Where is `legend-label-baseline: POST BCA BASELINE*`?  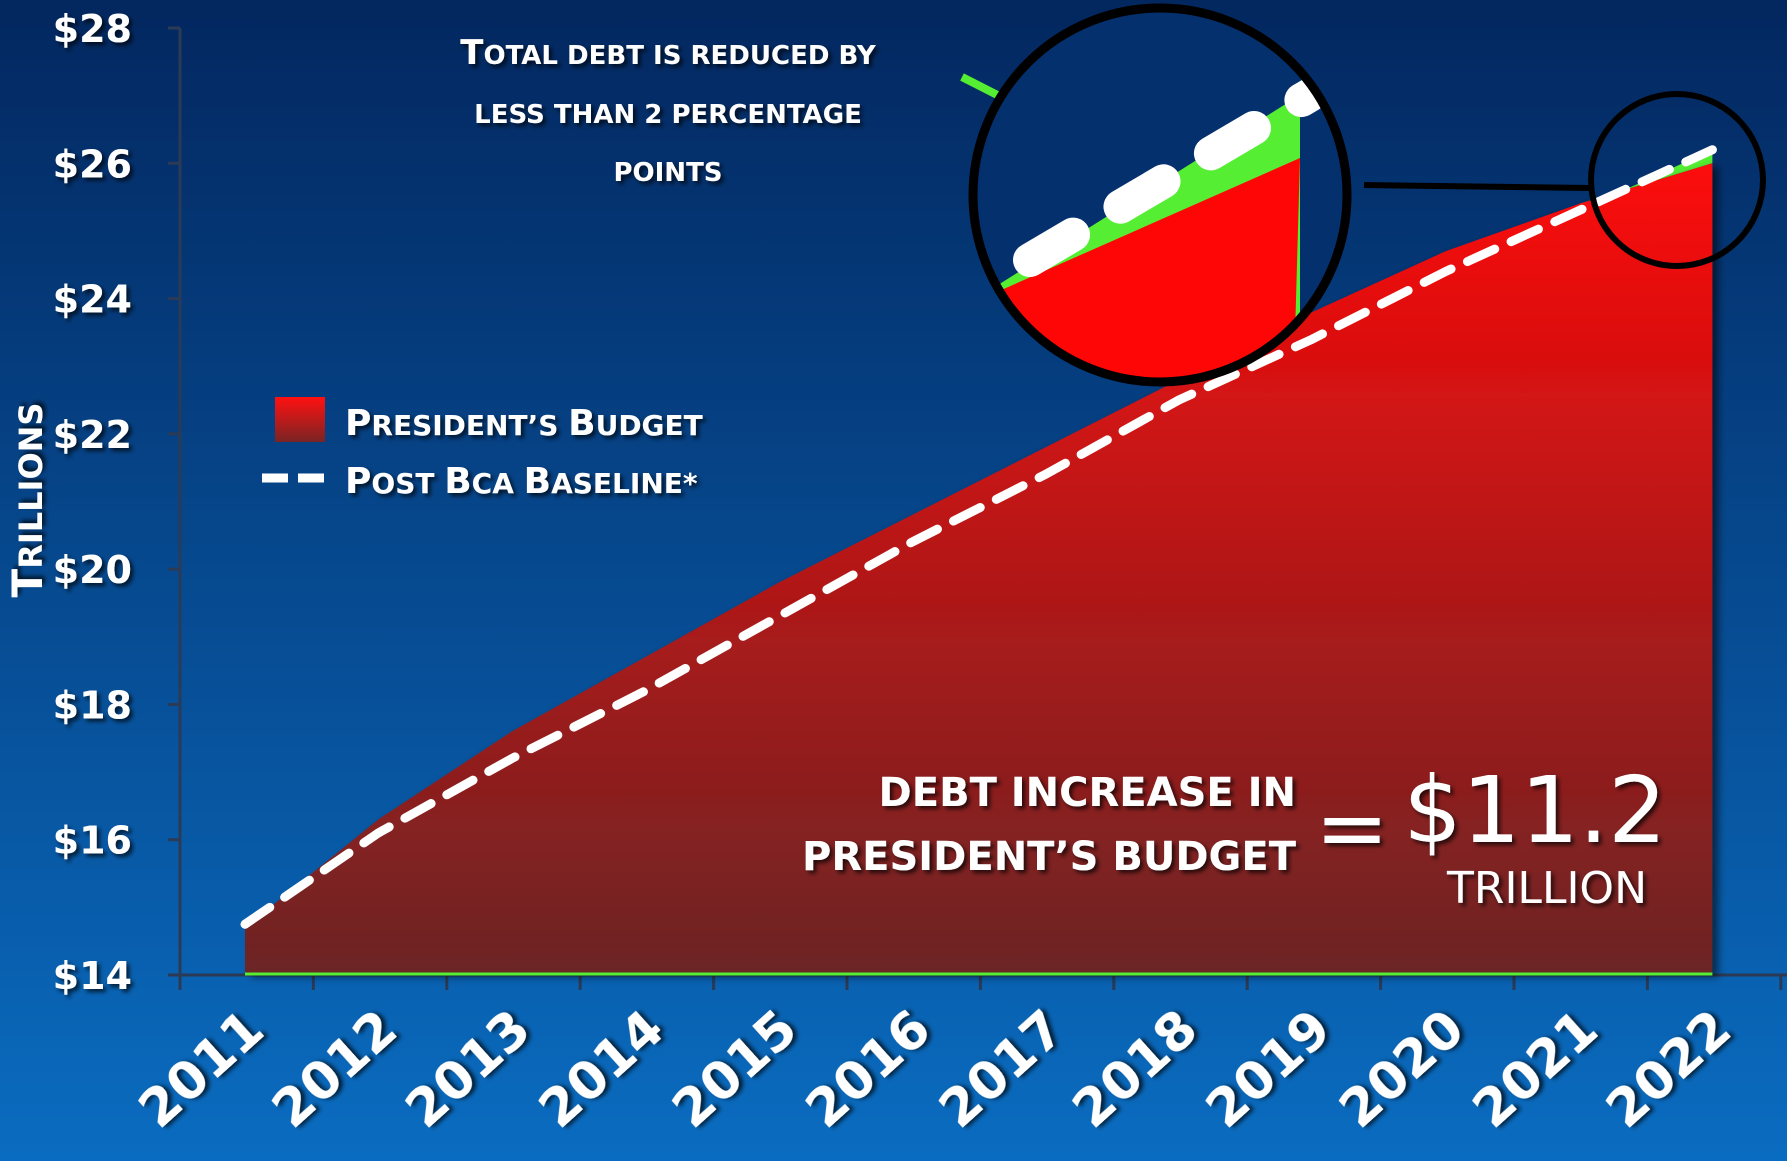 legend-label-baseline: POST BCA BASELINE* is located at coordinates (521, 481).